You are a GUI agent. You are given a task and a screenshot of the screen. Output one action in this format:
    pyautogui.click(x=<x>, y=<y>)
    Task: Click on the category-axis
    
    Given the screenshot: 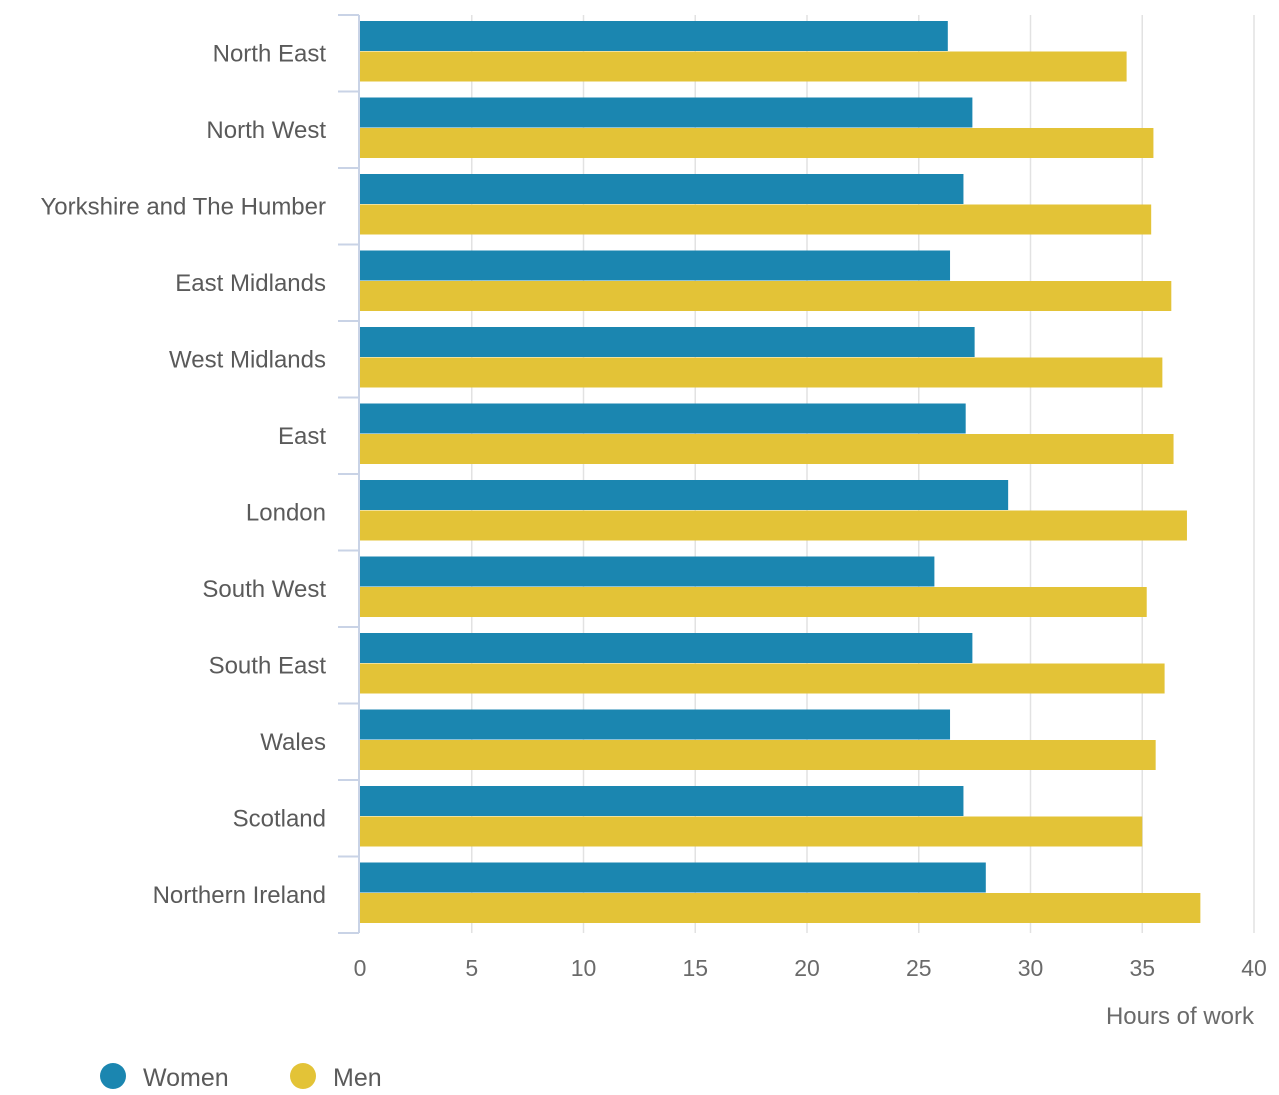 What is the action you would take?
    pyautogui.click(x=349, y=474)
    